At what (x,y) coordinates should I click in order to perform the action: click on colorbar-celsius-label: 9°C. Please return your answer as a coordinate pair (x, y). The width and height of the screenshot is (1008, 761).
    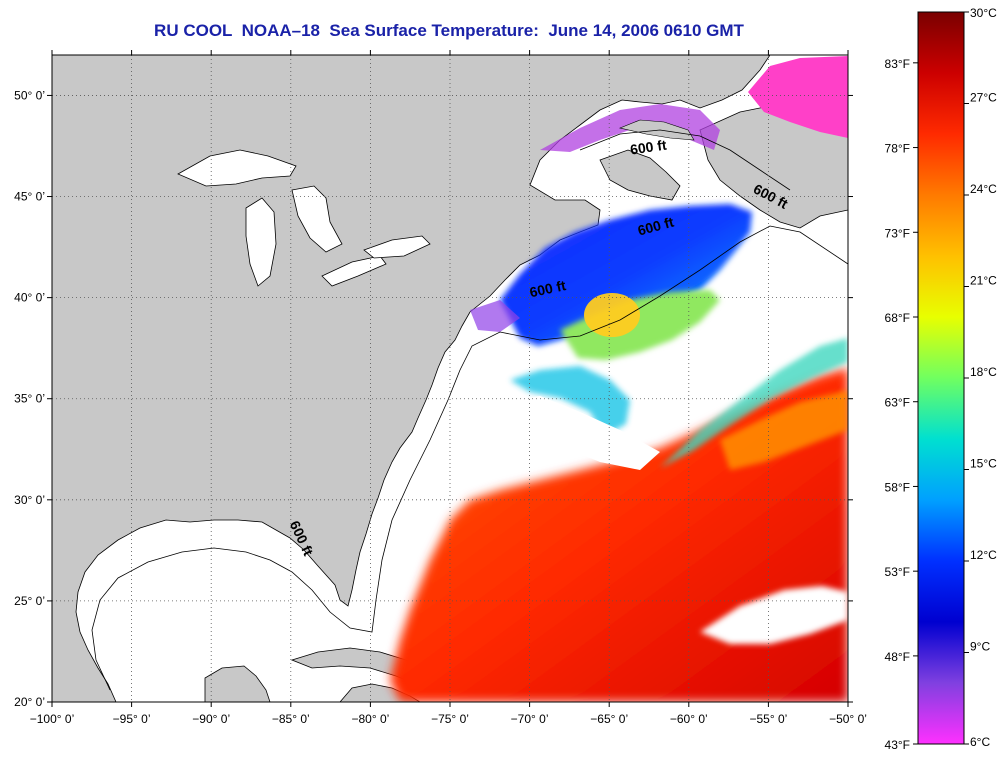
    Looking at the image, I should click on (980, 647).